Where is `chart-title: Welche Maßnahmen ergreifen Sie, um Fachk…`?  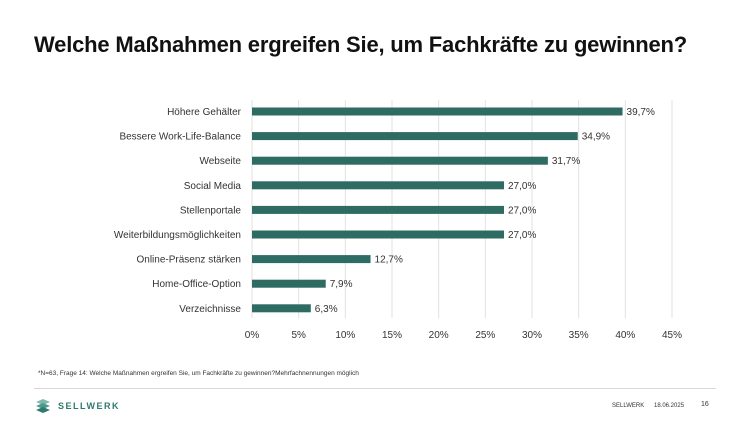 chart-title: Welche Maßnahmen ergreifen Sie, um Fachk… is located at coordinates (361, 44).